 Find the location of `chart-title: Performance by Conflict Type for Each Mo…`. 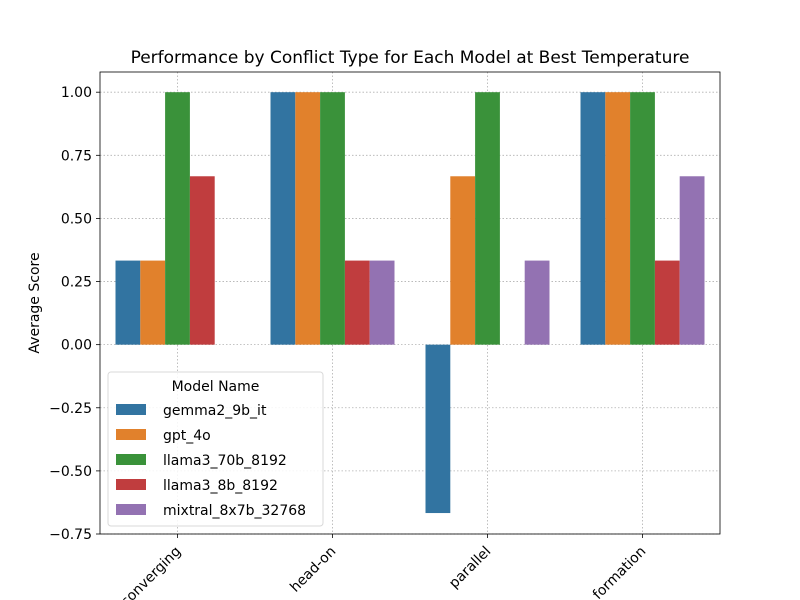

chart-title: Performance by Conflict Type for Each Mo… is located at coordinates (410, 58).